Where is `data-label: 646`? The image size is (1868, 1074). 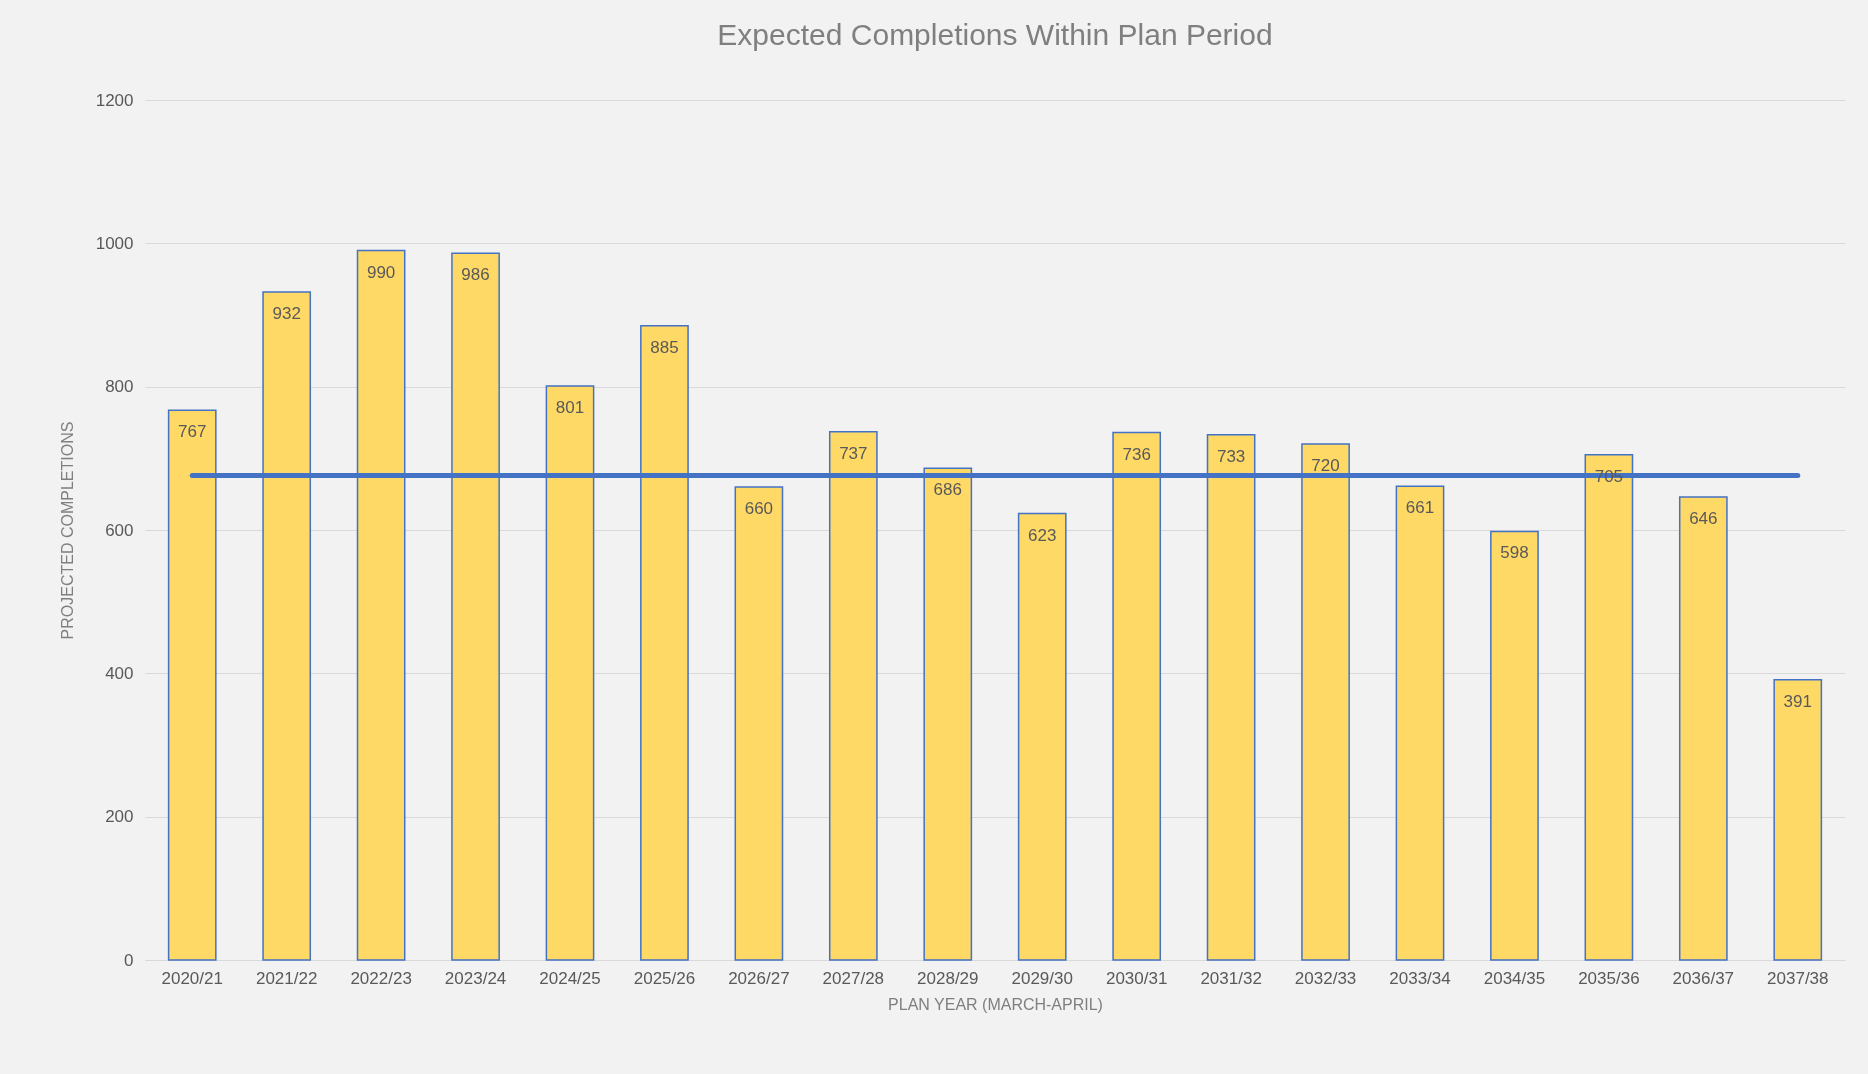 data-label: 646 is located at coordinates (1703, 519).